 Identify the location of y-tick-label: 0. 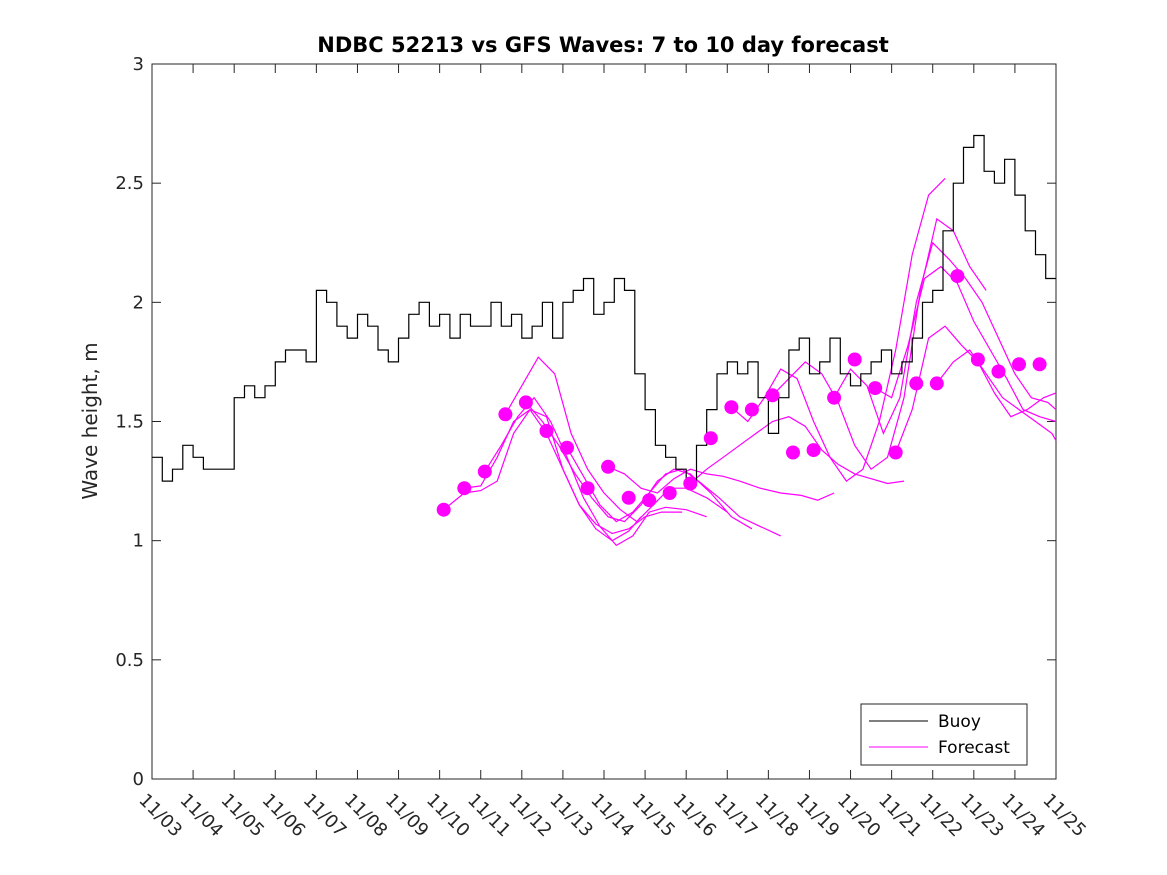
(138, 779).